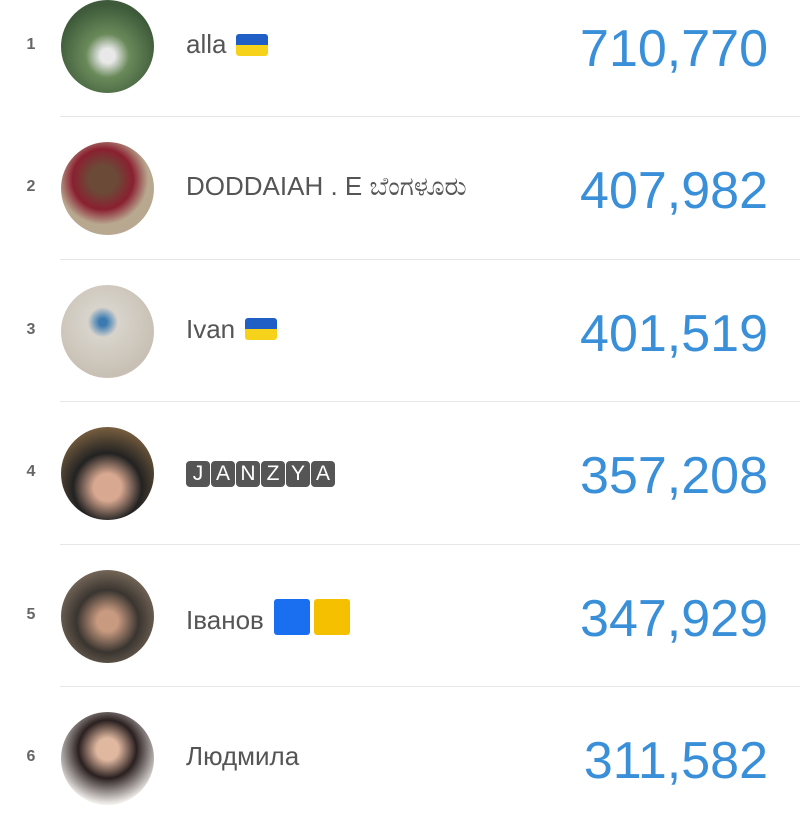 Image resolution: width=800 pixels, height=829 pixels. What do you see at coordinates (674, 618) in the screenshot?
I see `score: 347,929` at bounding box center [674, 618].